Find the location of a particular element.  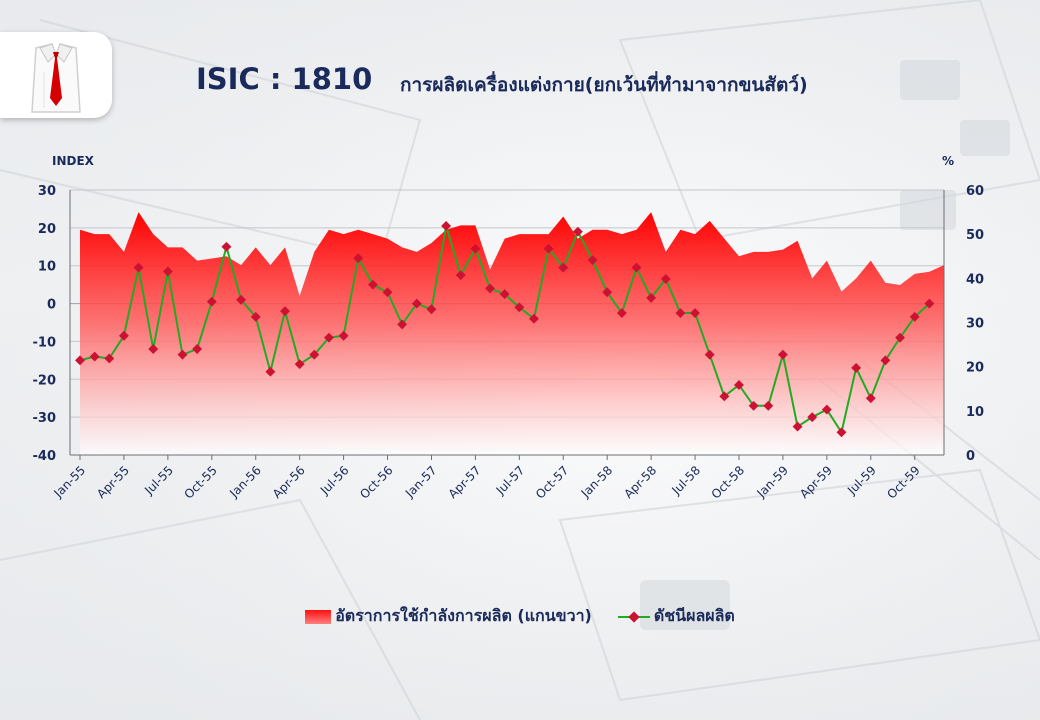

x-tick-label: Jan-56 is located at coordinates (245, 482).